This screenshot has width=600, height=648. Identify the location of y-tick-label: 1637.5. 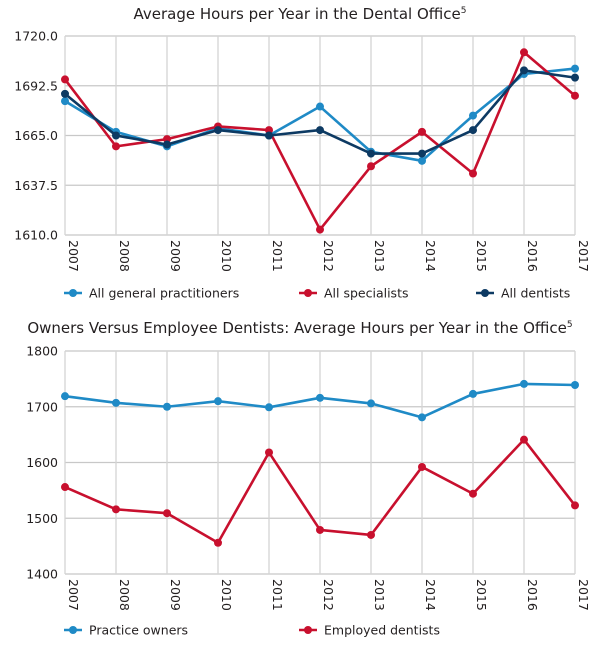
(36, 185).